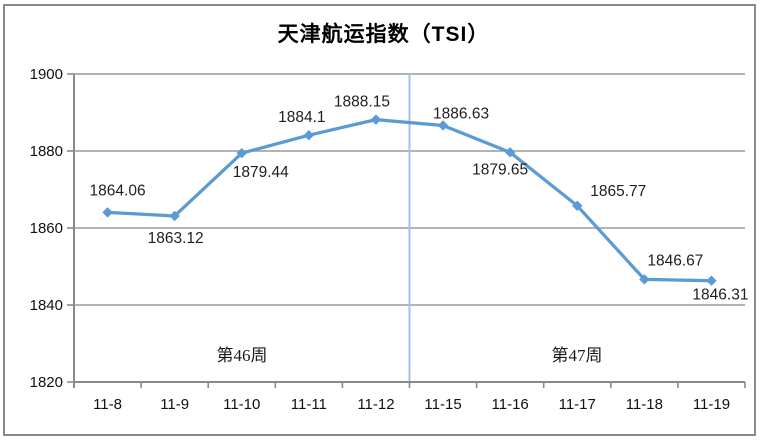  Describe the element at coordinates (720, 295) in the screenshot. I see `data-point-label: 1846.31` at that location.